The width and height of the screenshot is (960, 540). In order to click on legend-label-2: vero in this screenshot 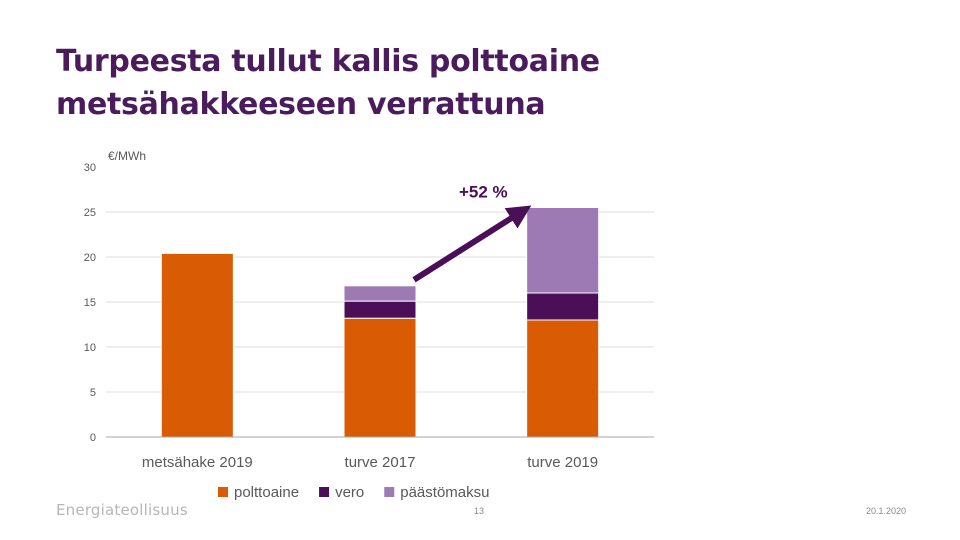, I will do `click(349, 492)`.